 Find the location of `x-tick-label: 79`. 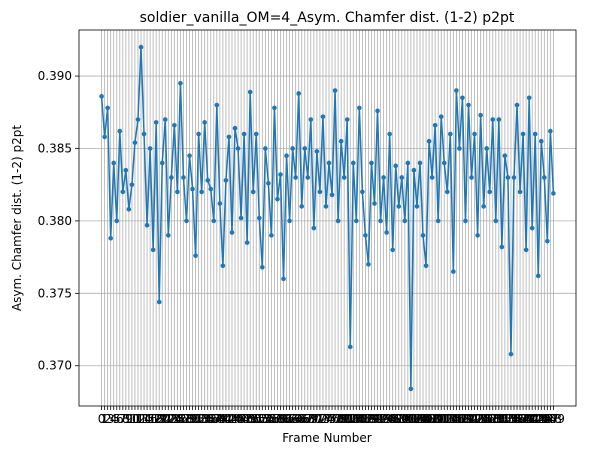

x-tick-label: 79 is located at coordinates (341, 419).